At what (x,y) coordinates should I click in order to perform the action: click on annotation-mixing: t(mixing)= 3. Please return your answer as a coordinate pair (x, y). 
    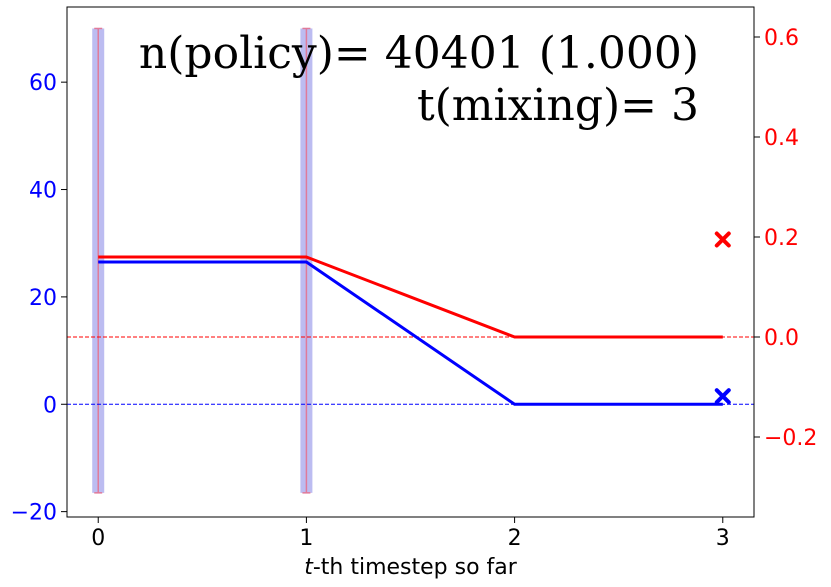
    Looking at the image, I should click on (558, 105).